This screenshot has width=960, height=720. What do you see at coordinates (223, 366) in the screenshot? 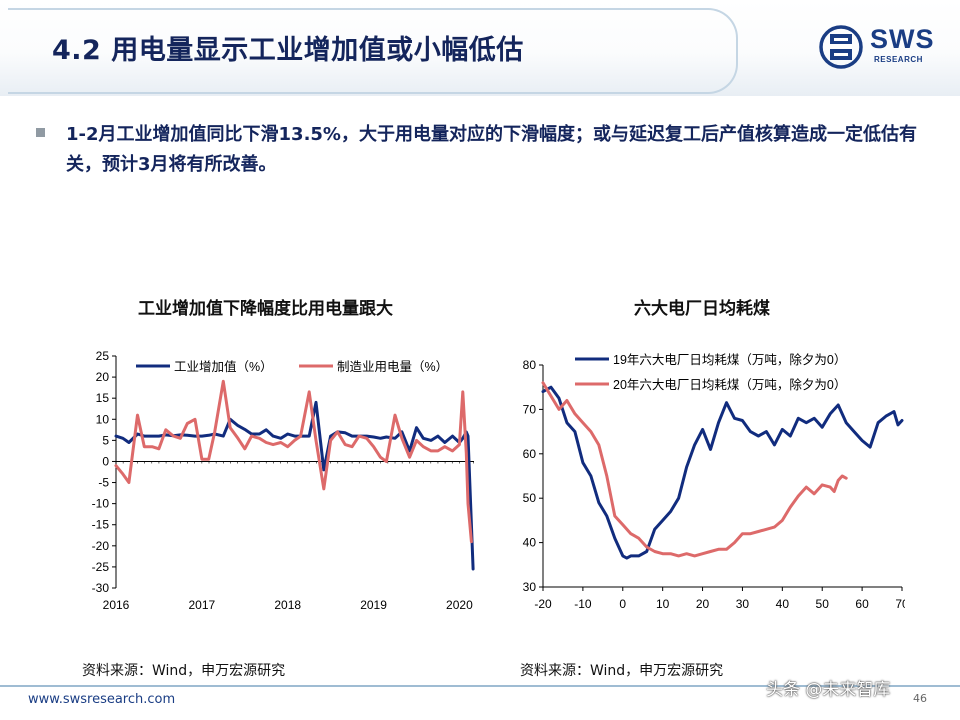
I see `legend-label: 工业增加值（%）` at bounding box center [223, 366].